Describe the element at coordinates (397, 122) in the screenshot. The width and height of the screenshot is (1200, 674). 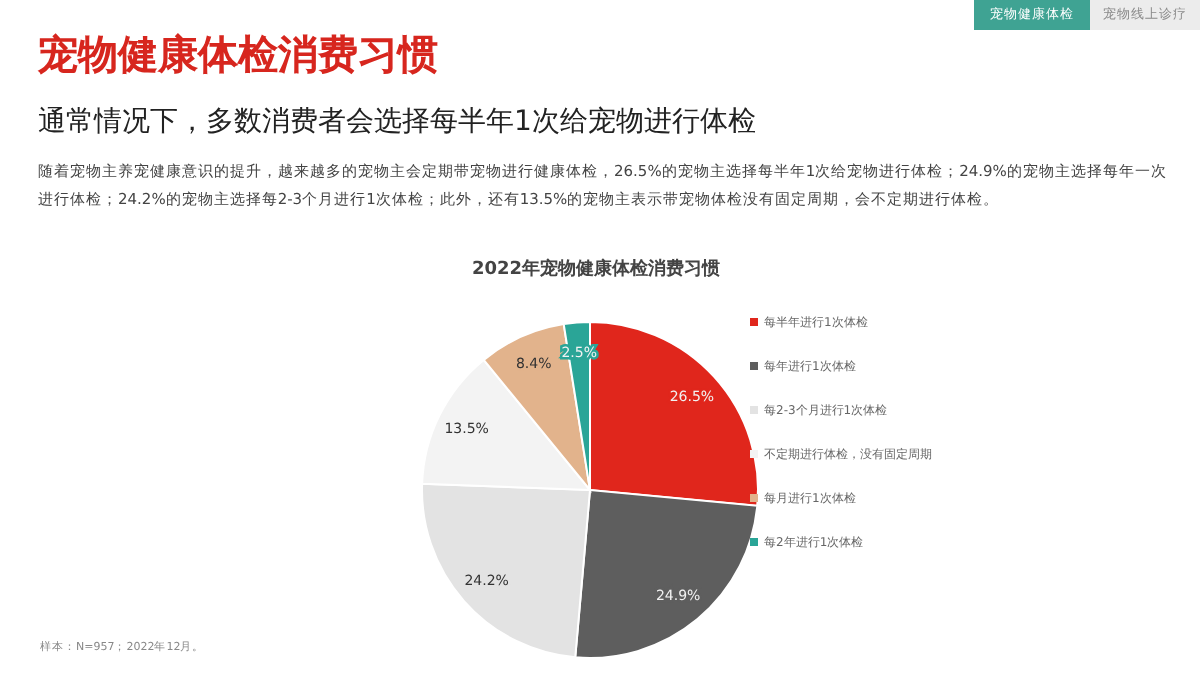
I see `chart-subtitle: 通常情况下，多数消费者会选择每半年1次给宠物进行体检` at that location.